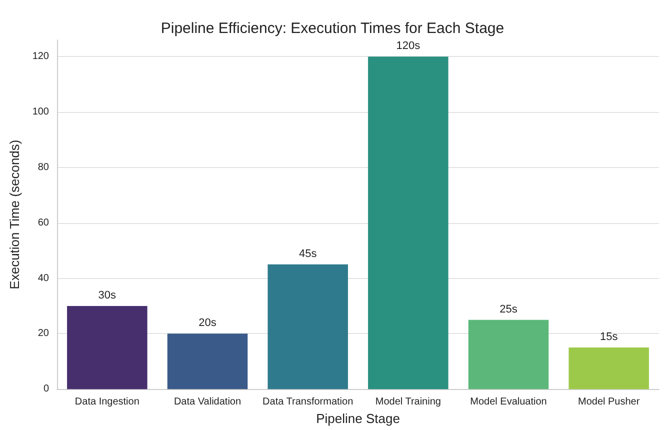  What do you see at coordinates (14, 215) in the screenshot?
I see `y-axis-title: Execution Time (seconds)` at bounding box center [14, 215].